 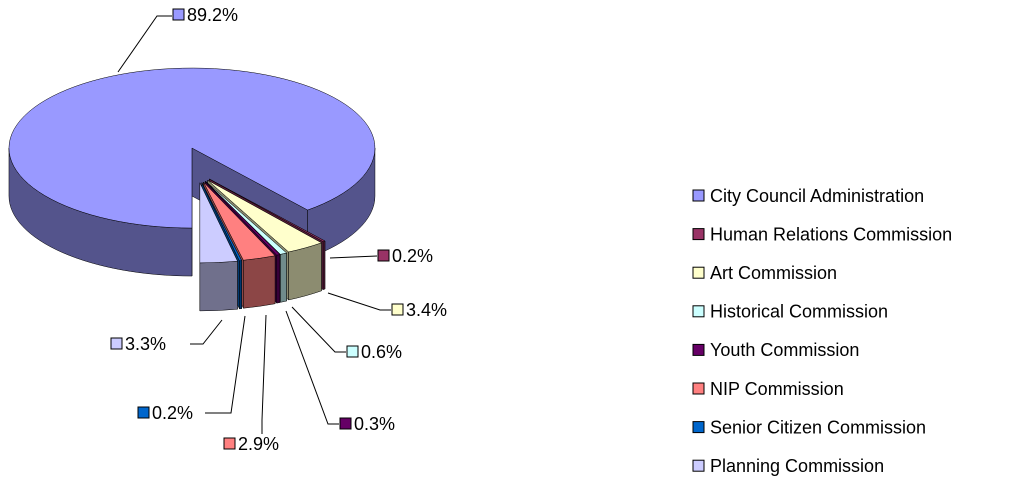 I want to click on data-label: 3.4%, so click(x=426, y=310).